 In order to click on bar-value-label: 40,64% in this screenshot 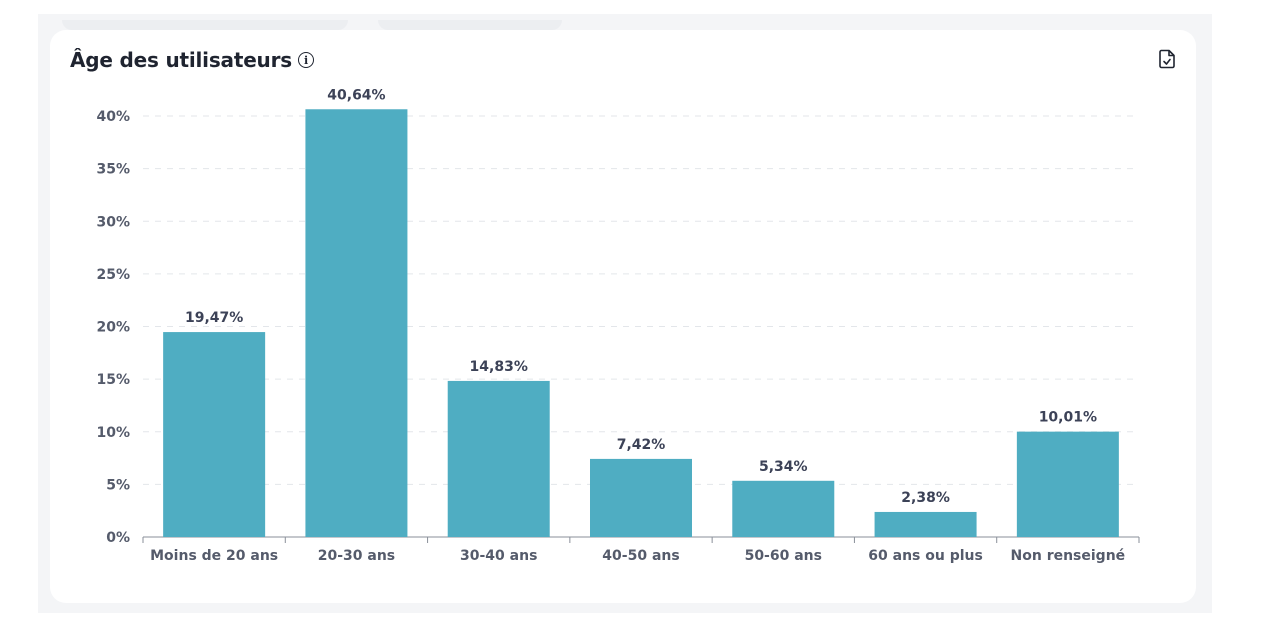, I will do `click(356, 95)`.